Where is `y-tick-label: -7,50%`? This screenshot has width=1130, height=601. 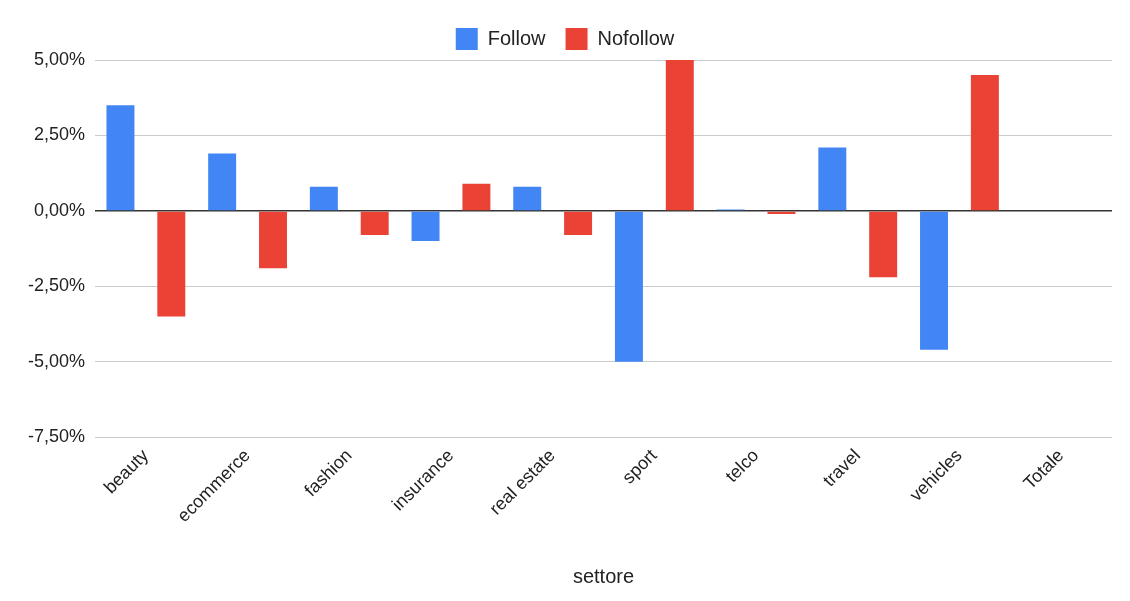 y-tick-label: -7,50% is located at coordinates (56, 436).